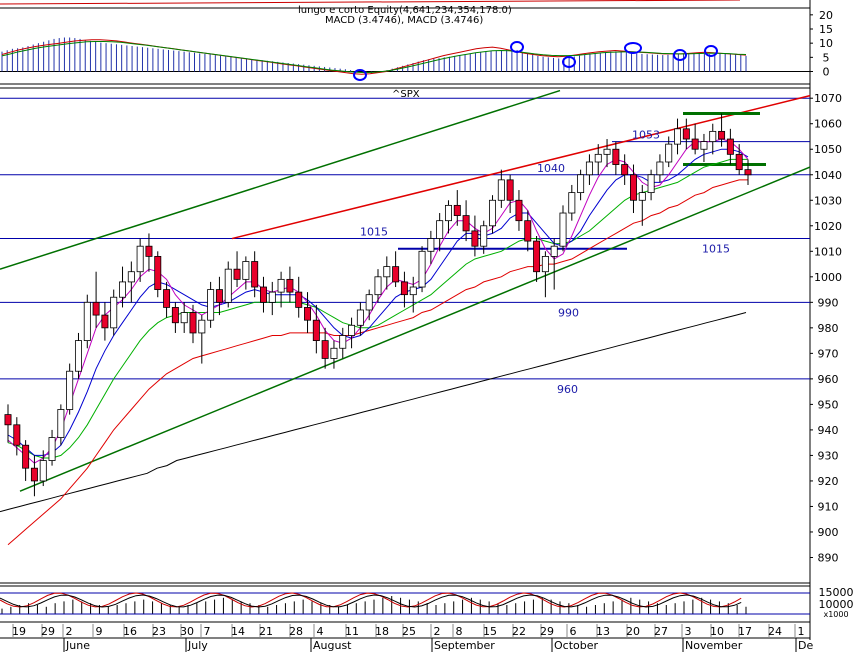  I want to click on x-month-label: October, so click(576, 645).